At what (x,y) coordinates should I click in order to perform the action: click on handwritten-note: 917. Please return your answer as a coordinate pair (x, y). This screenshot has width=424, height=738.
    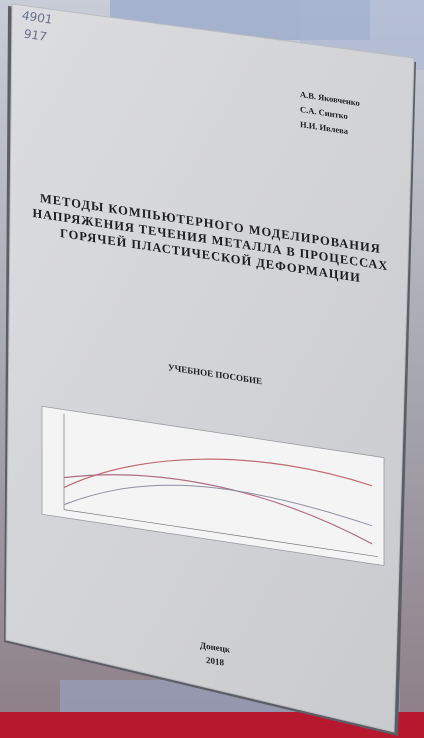
    Looking at the image, I should click on (35, 35).